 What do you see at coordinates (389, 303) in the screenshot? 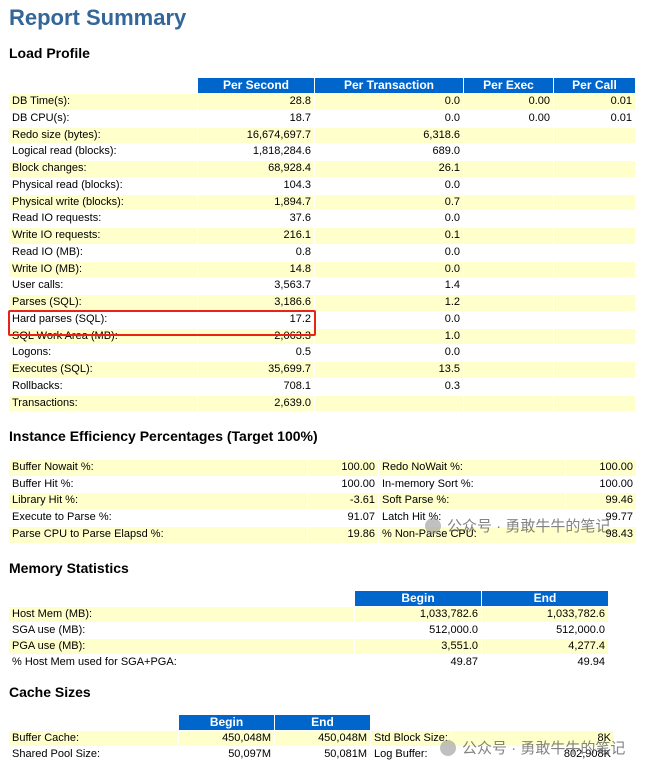
I see `value-cell: 1.2` at bounding box center [389, 303].